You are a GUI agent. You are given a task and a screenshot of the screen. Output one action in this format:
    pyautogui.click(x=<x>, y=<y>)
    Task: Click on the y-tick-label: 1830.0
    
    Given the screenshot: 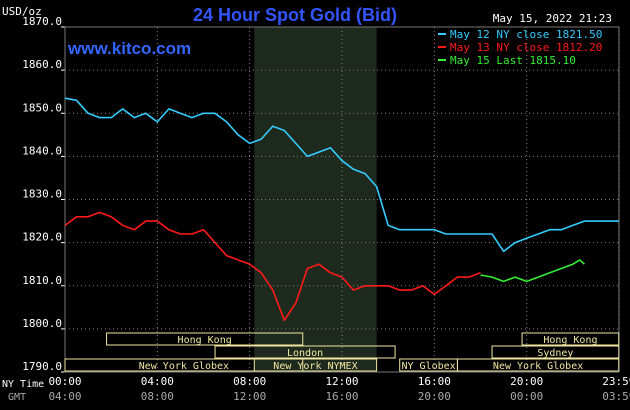 What is the action you would take?
    pyautogui.click(x=42, y=194)
    